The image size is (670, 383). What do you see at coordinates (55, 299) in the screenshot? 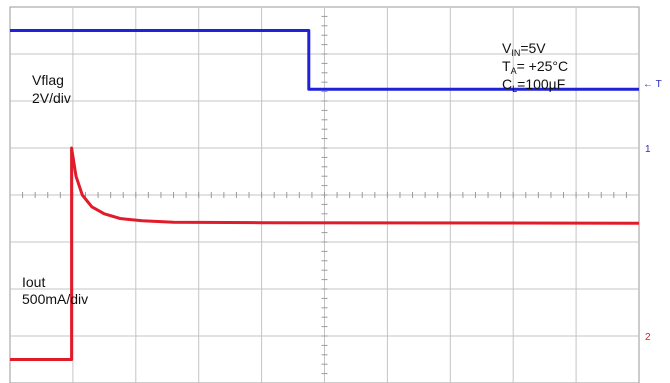
I see `iout-scale-label: 500mA/div` at bounding box center [55, 299].